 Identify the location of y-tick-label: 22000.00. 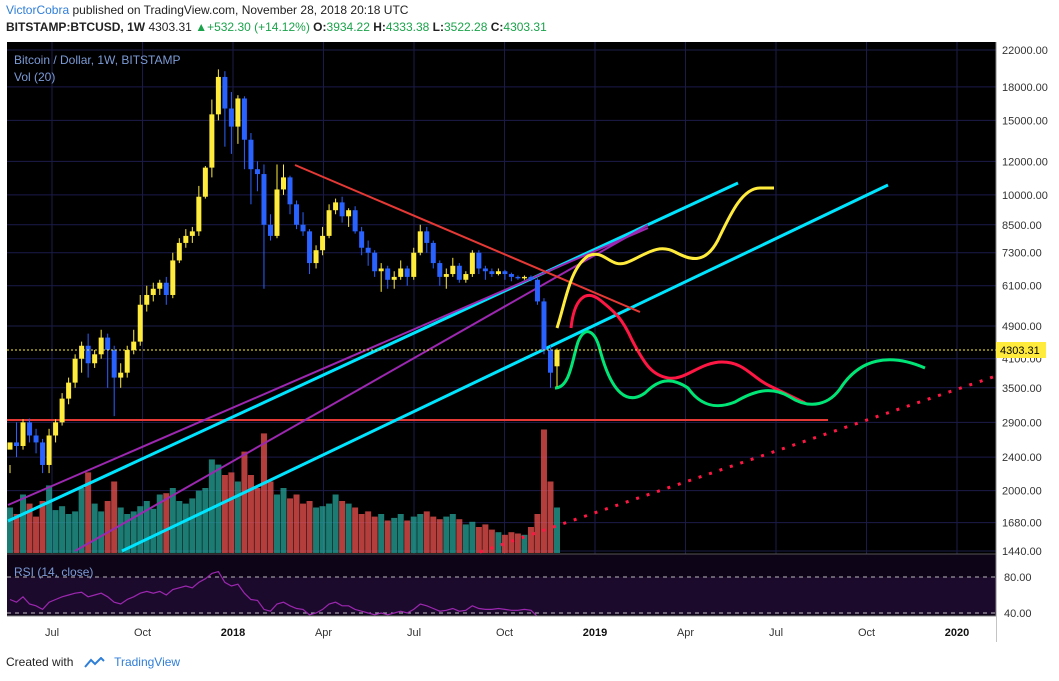
(1025, 51).